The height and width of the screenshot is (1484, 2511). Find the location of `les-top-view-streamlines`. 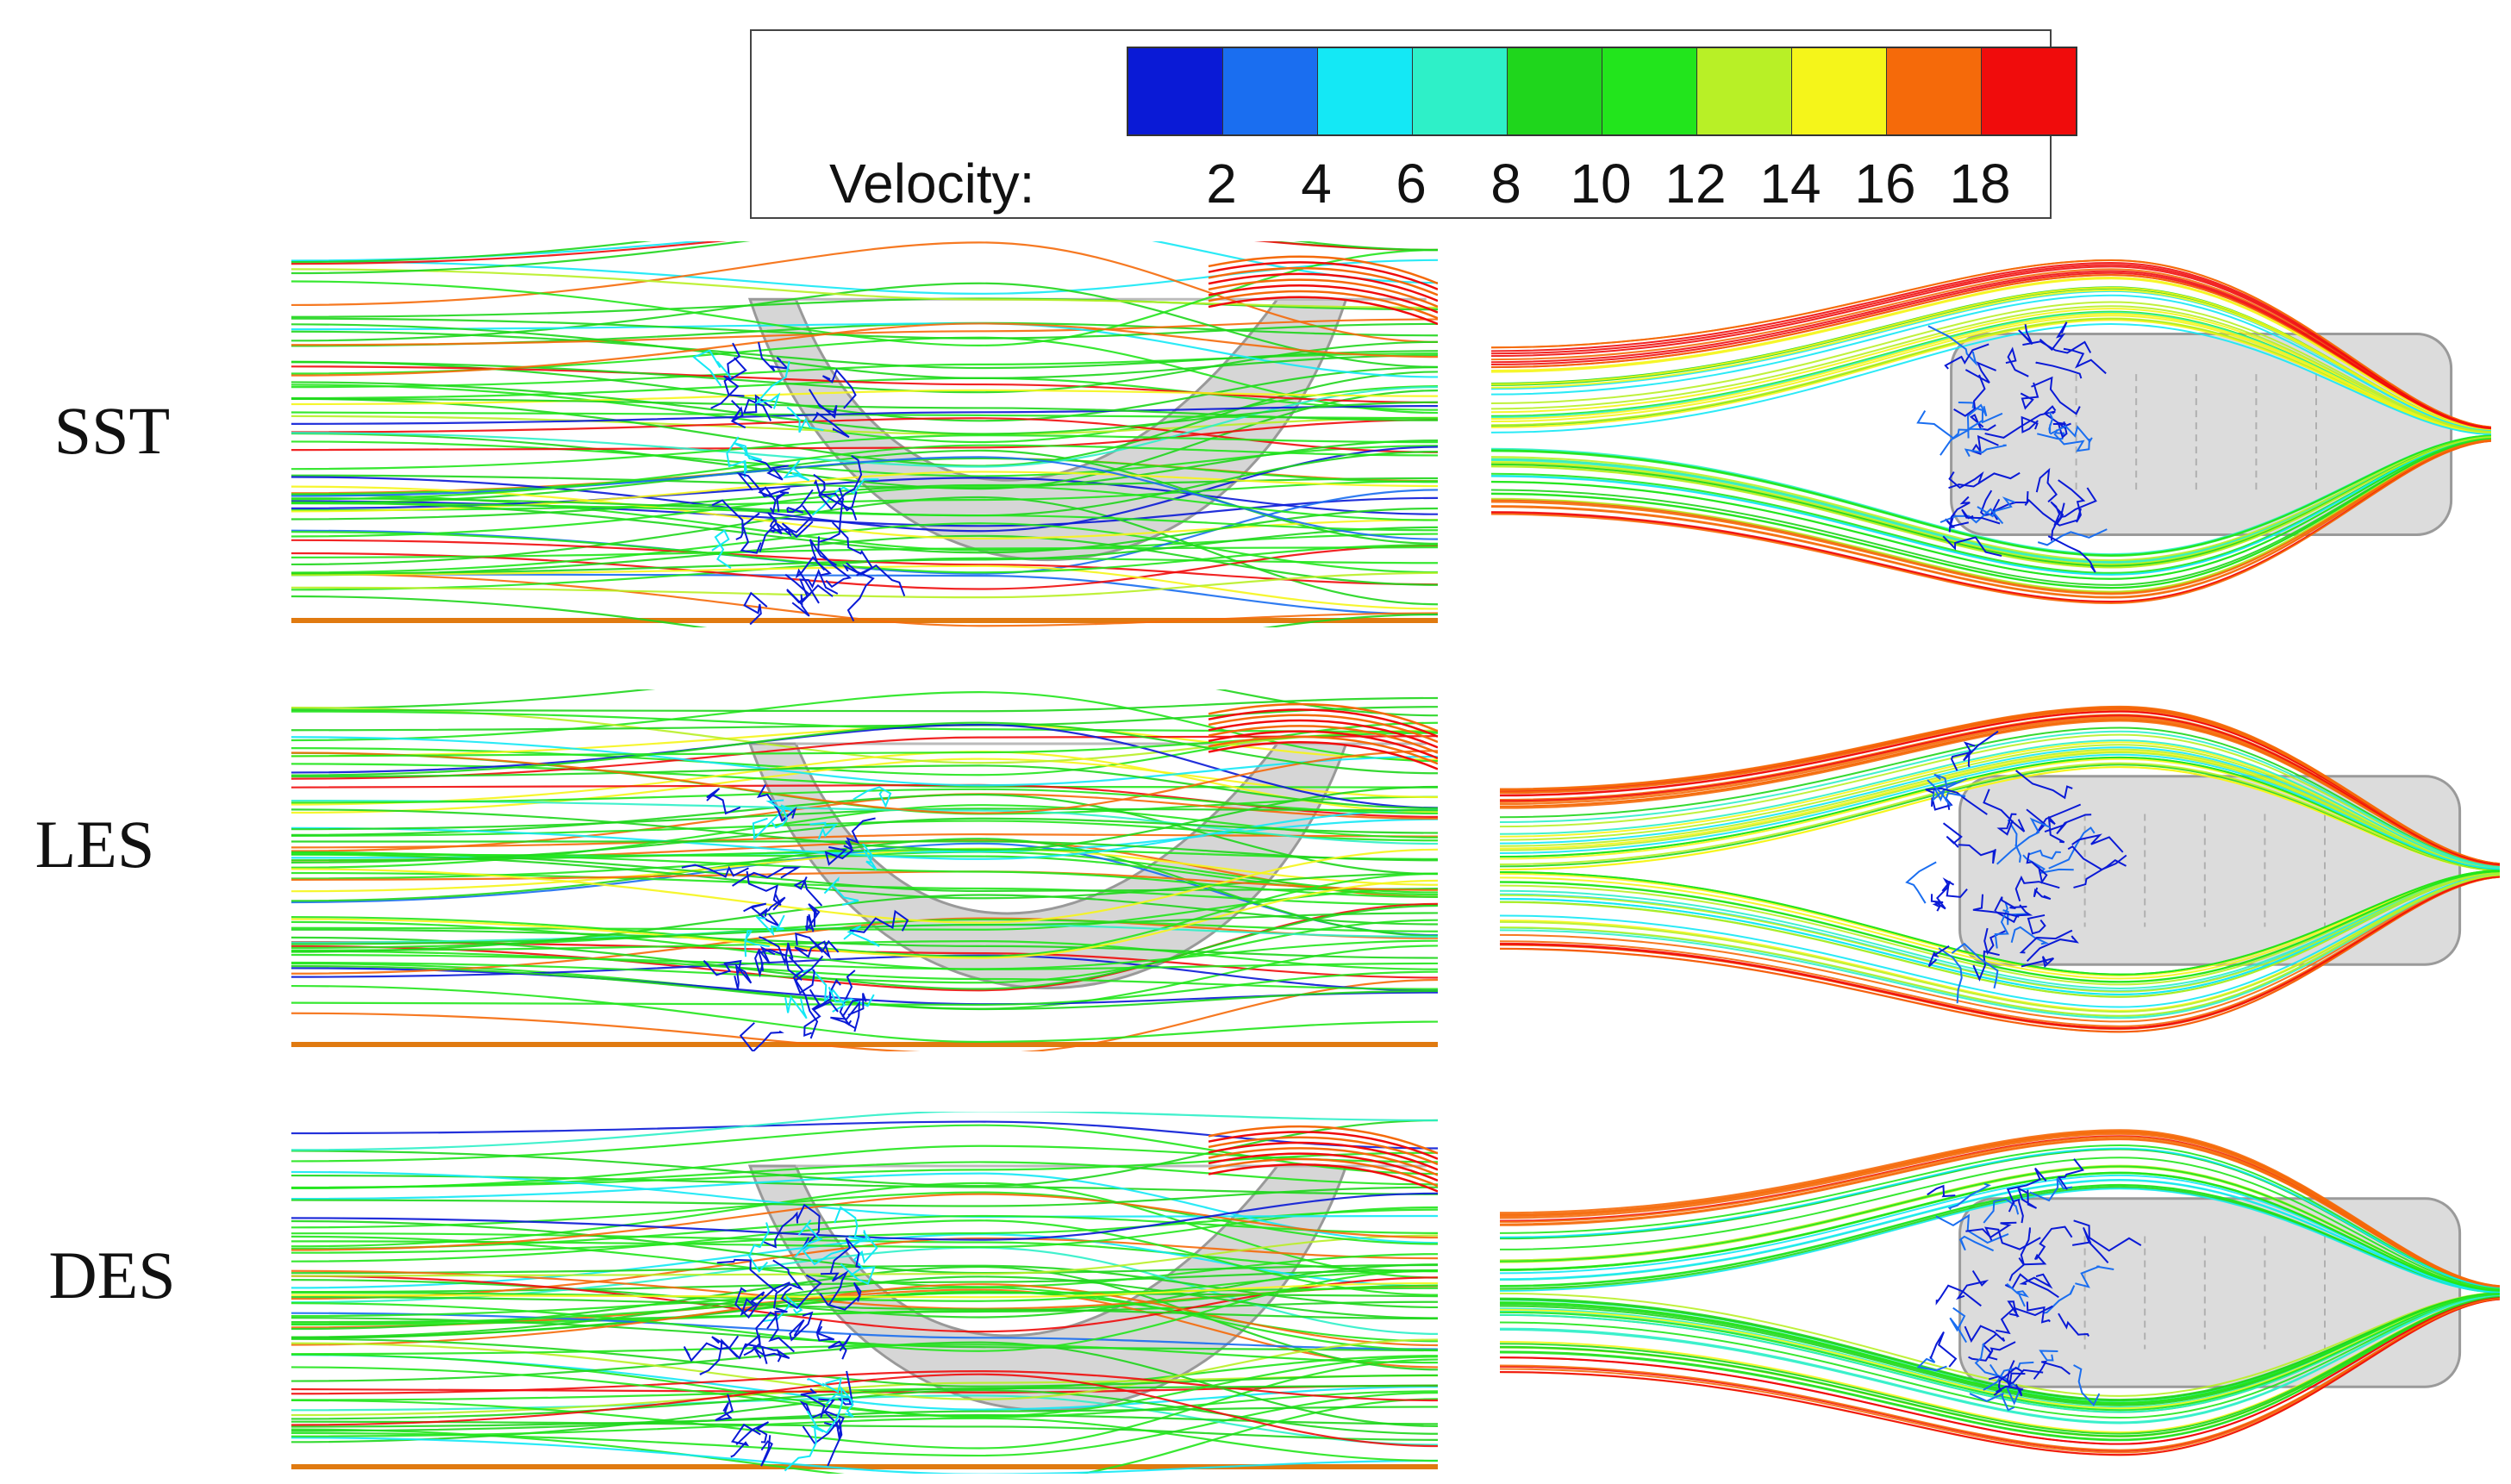

les-top-view-streamlines is located at coordinates (2000, 870).